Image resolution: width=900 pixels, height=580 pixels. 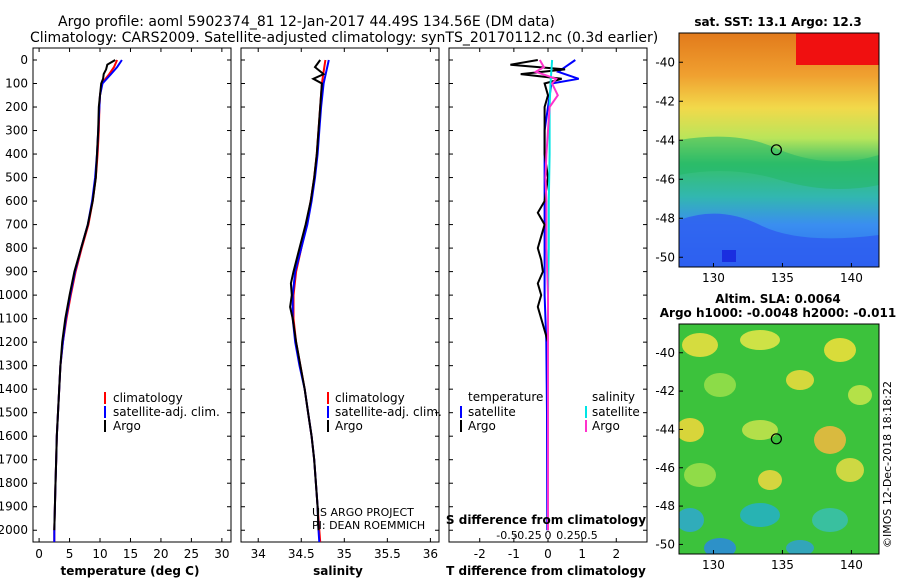 I want to click on sla-blobs, so click(x=775, y=442).